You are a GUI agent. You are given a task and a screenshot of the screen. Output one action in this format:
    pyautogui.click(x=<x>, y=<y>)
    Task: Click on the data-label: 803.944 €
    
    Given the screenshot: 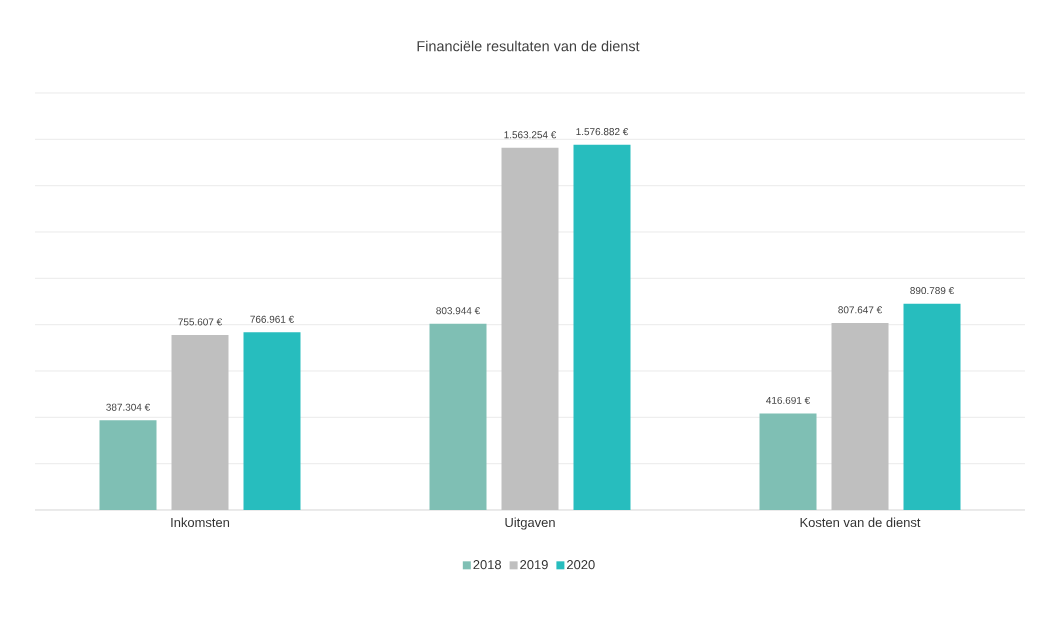 What is the action you would take?
    pyautogui.click(x=458, y=311)
    